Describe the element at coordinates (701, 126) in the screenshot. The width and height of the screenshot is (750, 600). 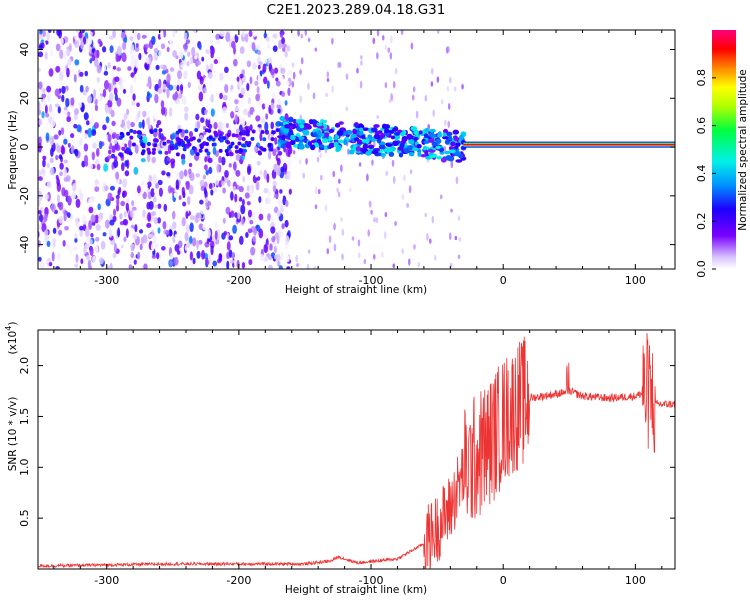
I see `colorbar-tick-label: 0.6` at that location.